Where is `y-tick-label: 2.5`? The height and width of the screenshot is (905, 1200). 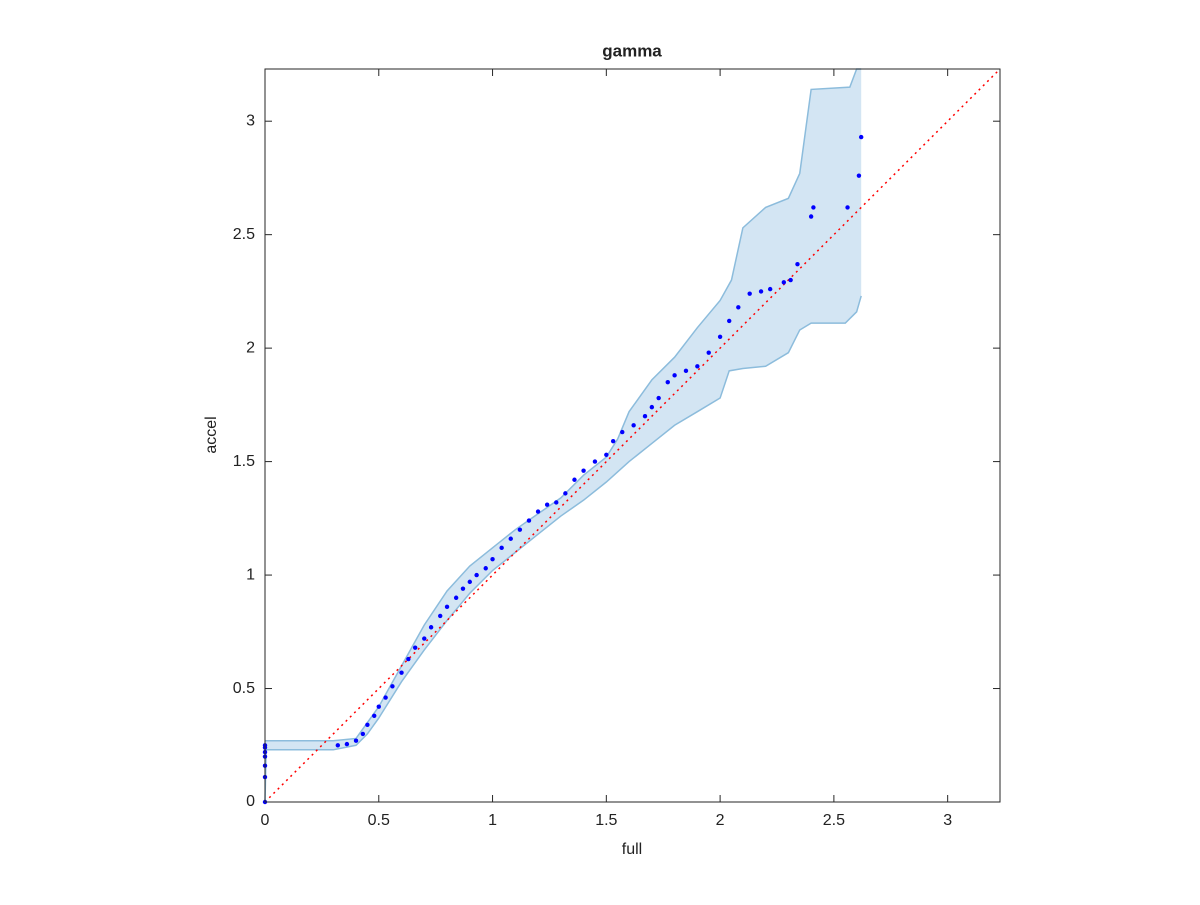
y-tick-label: 2.5 is located at coordinates (244, 234).